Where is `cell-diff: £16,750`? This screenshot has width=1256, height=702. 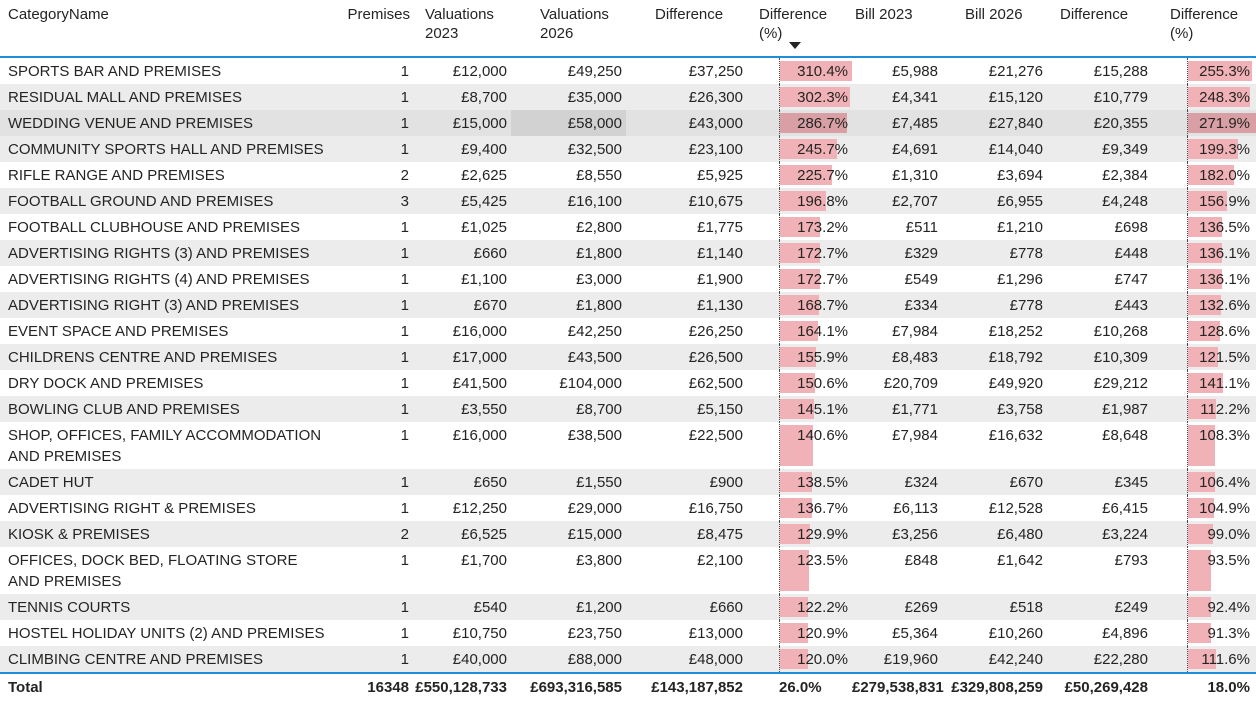
cell-diff: £16,750 is located at coordinates (702, 508).